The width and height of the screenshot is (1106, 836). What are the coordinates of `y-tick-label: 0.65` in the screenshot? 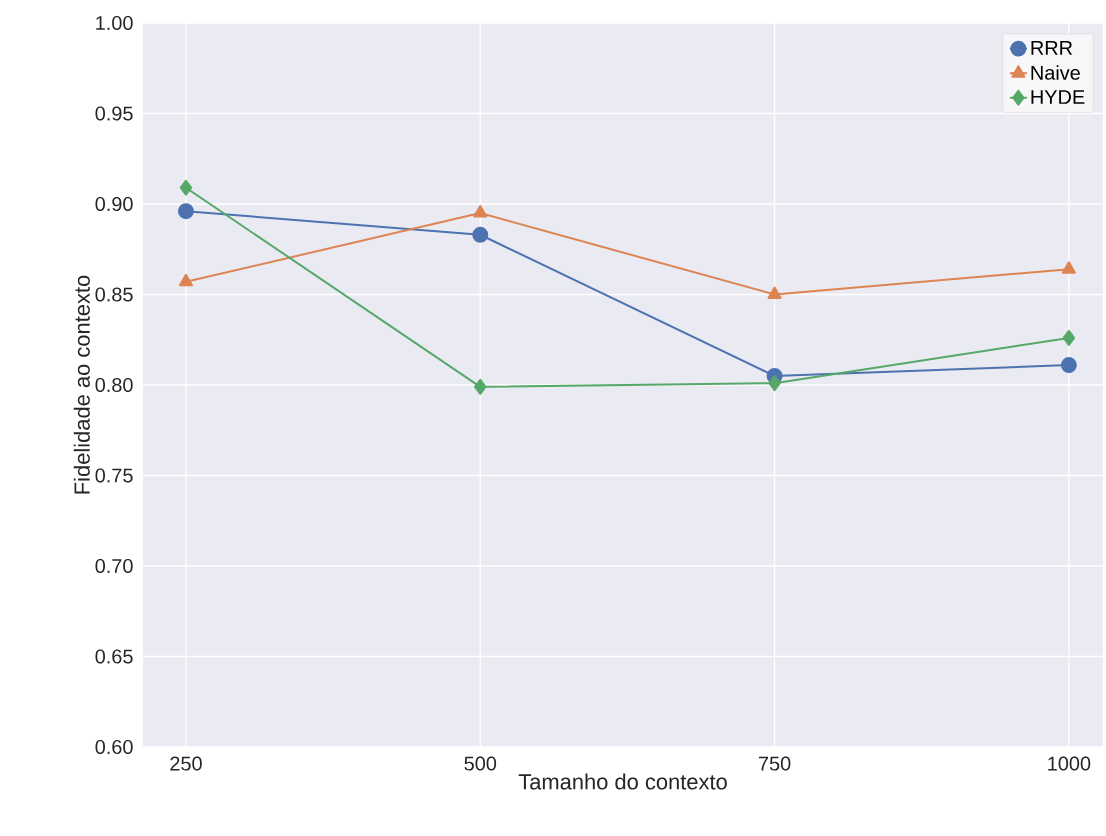 It's located at (114, 656).